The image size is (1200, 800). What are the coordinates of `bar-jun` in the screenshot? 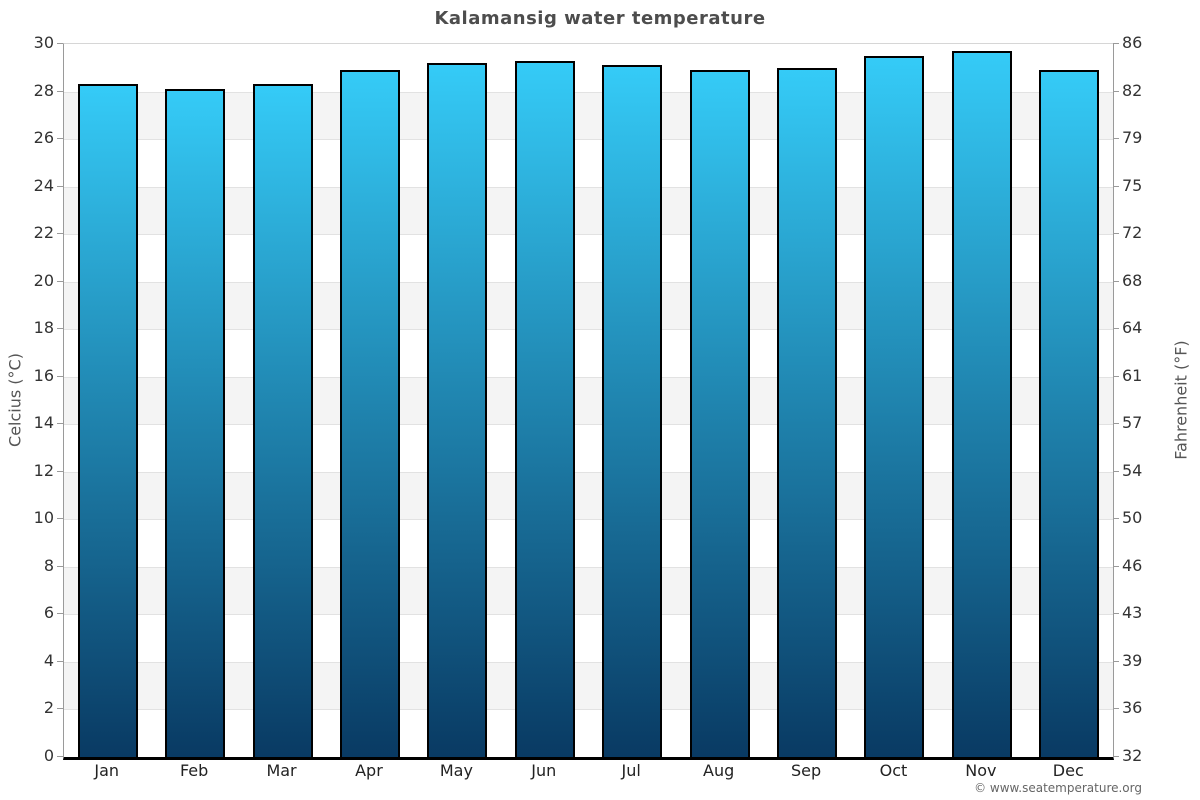 It's located at (544, 408).